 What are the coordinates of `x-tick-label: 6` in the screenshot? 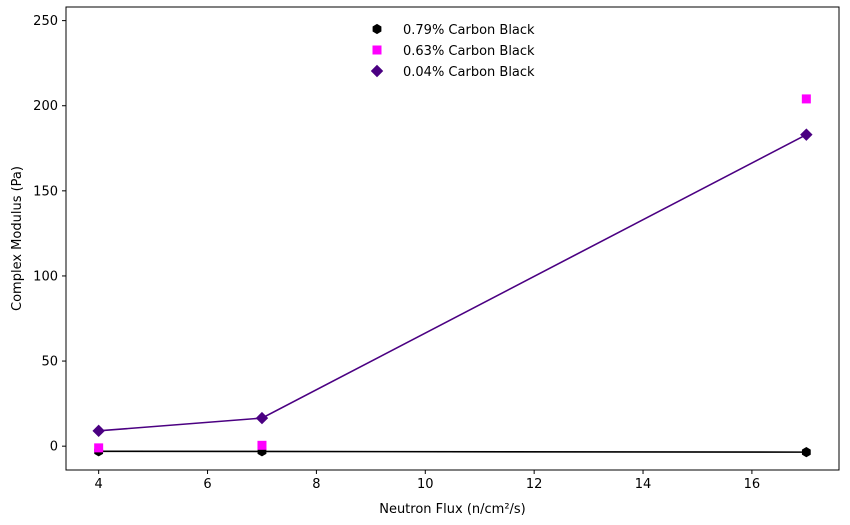 It's located at (207, 484).